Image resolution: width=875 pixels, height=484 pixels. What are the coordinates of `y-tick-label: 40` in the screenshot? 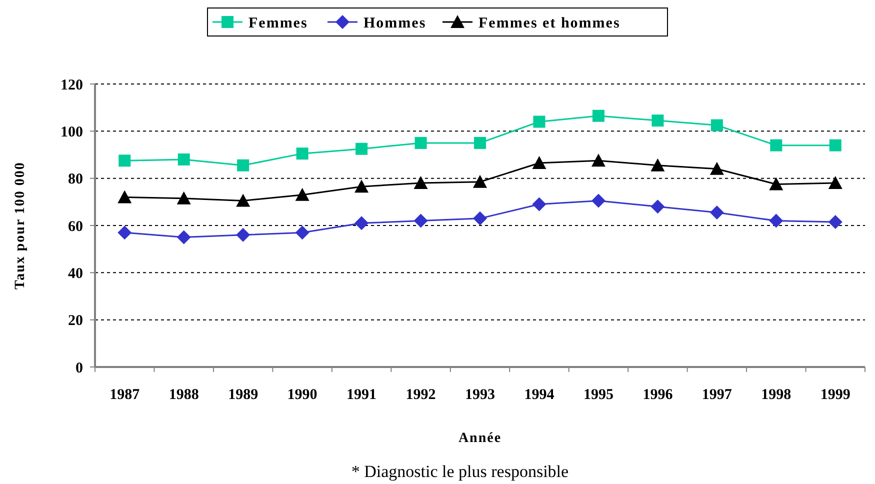 It's located at (75, 274).